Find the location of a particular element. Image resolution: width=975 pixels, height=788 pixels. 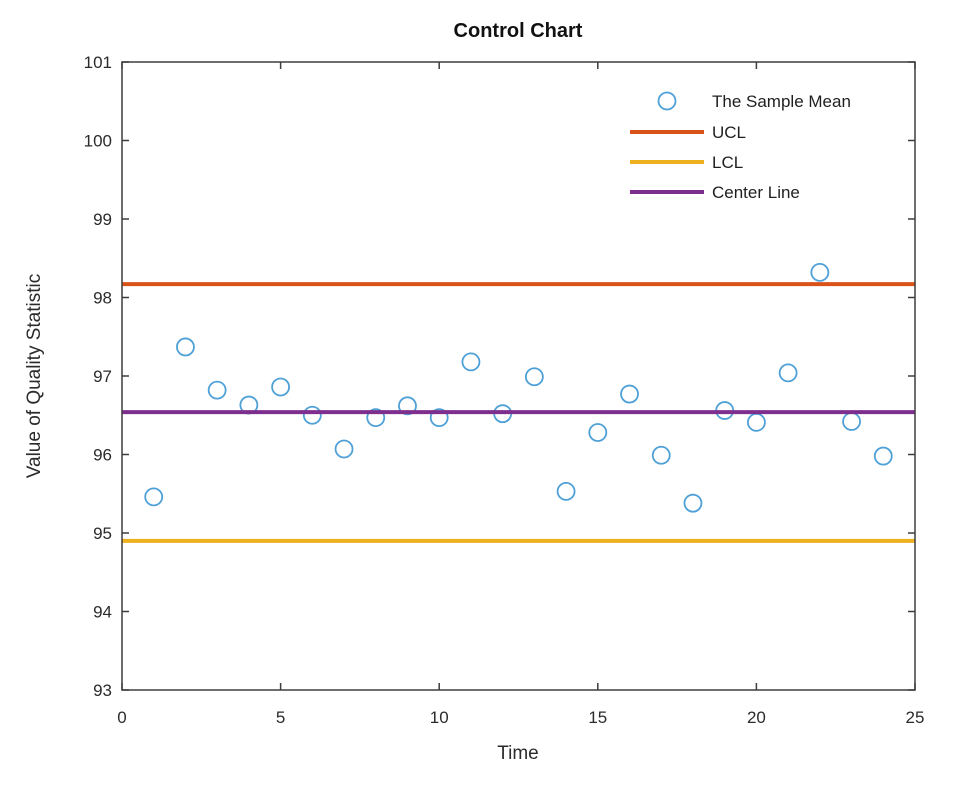

x-tick-label: 0 is located at coordinates (121, 717).